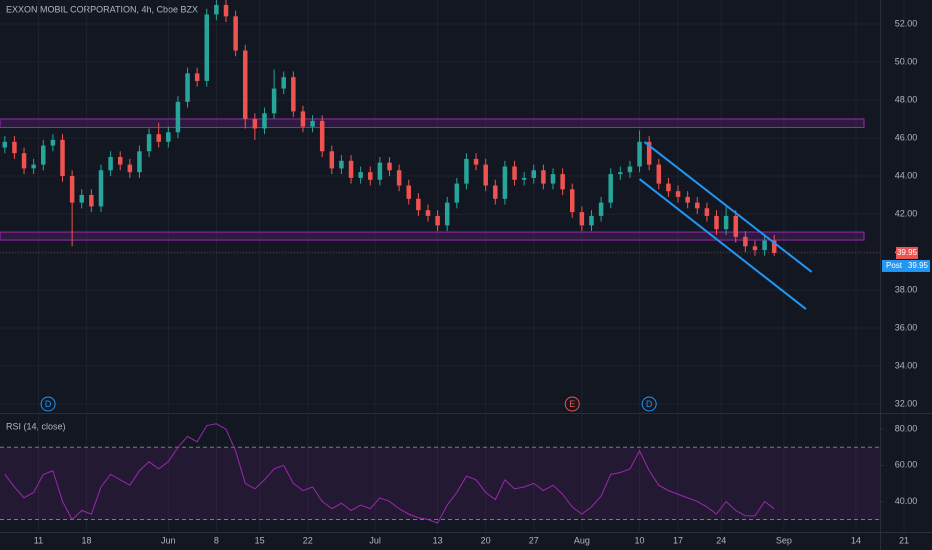 The width and height of the screenshot is (932, 550). Describe the element at coordinates (375, 540) in the screenshot. I see `x-tick-label: Jul` at that location.